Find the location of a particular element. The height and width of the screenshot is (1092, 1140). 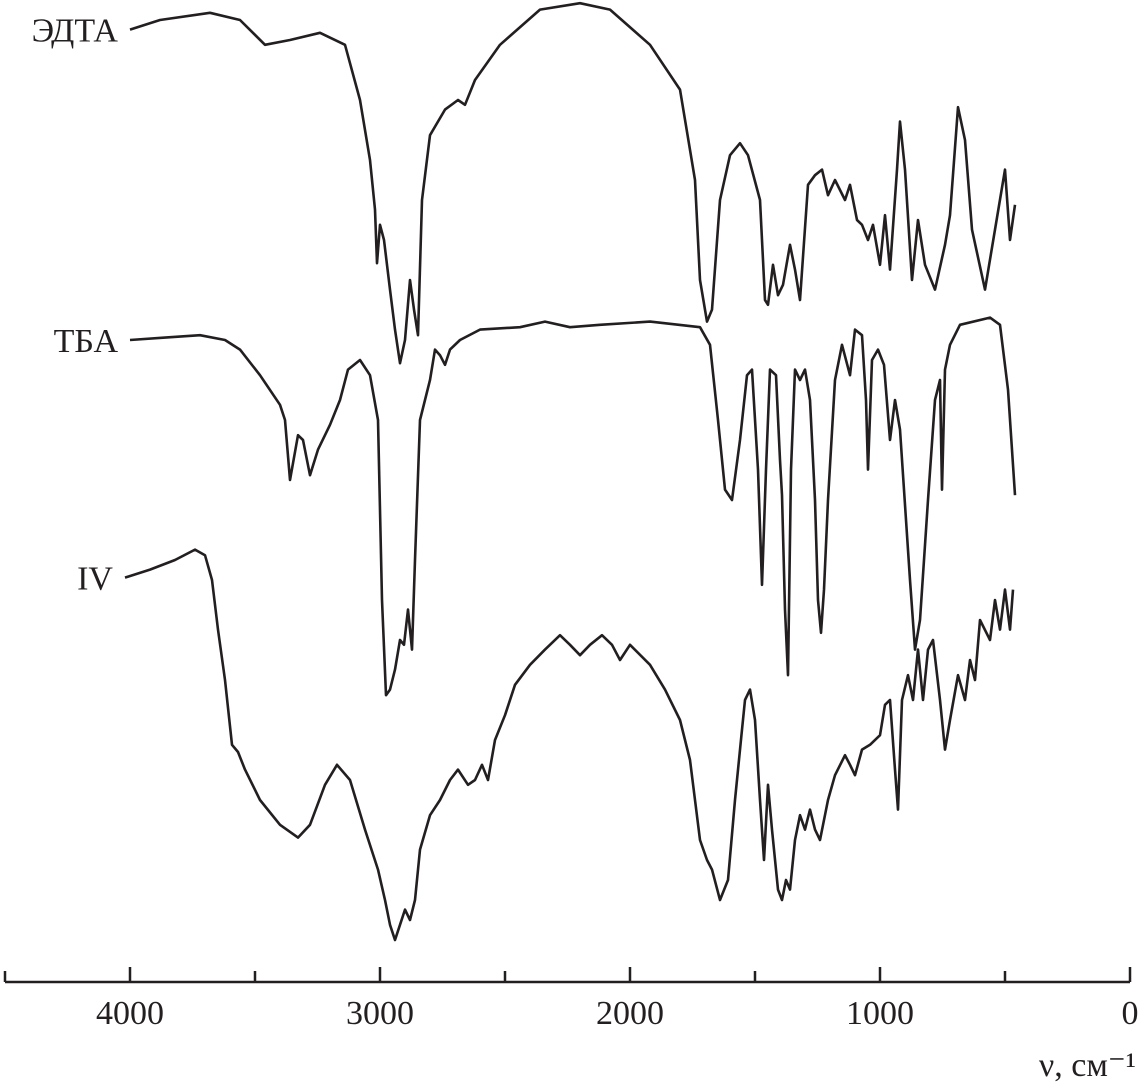

series-label: ЭДТА is located at coordinates (75, 30).